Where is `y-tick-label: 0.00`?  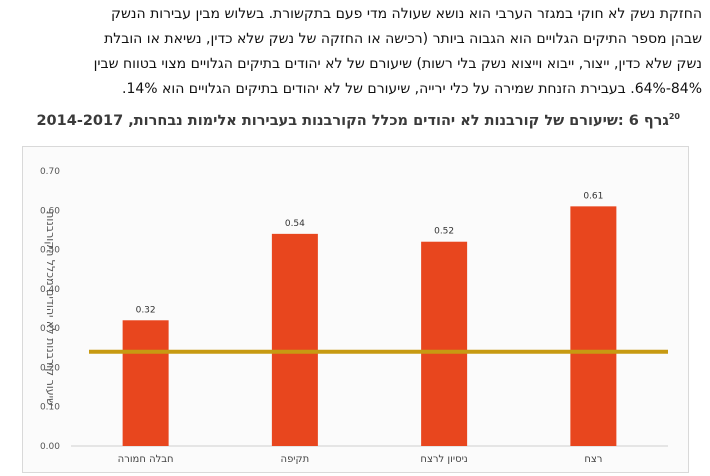 y-tick-label: 0.00 is located at coordinates (50, 447).